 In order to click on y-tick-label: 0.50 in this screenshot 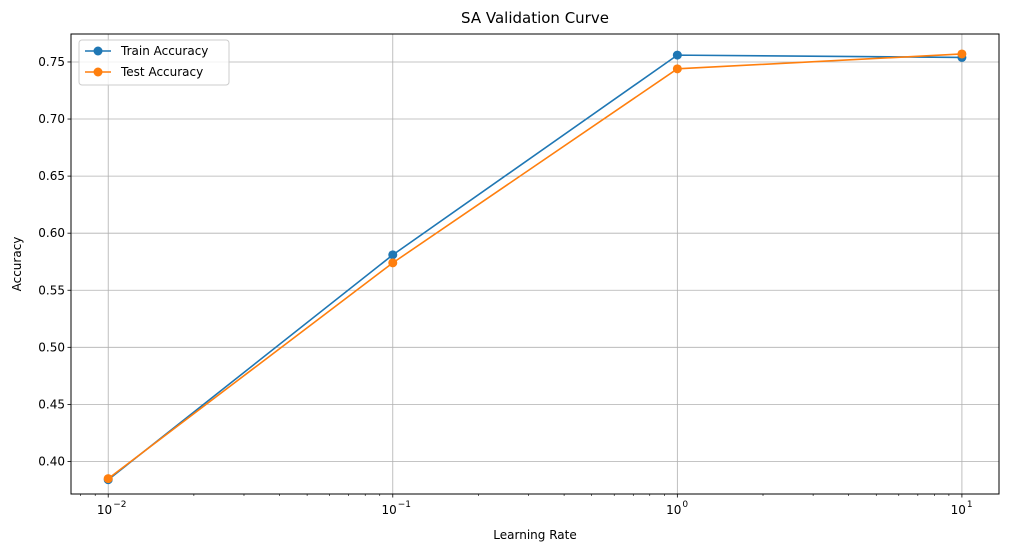, I will do `click(51, 347)`.